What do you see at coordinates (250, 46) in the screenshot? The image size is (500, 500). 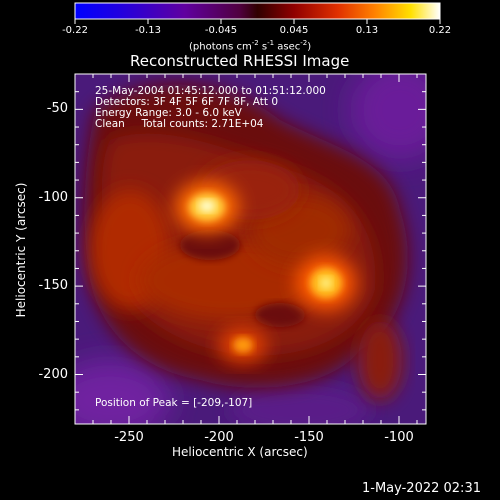 I see `colorbar-units: (photons cm-2 s-1 asec-2)` at bounding box center [250, 46].